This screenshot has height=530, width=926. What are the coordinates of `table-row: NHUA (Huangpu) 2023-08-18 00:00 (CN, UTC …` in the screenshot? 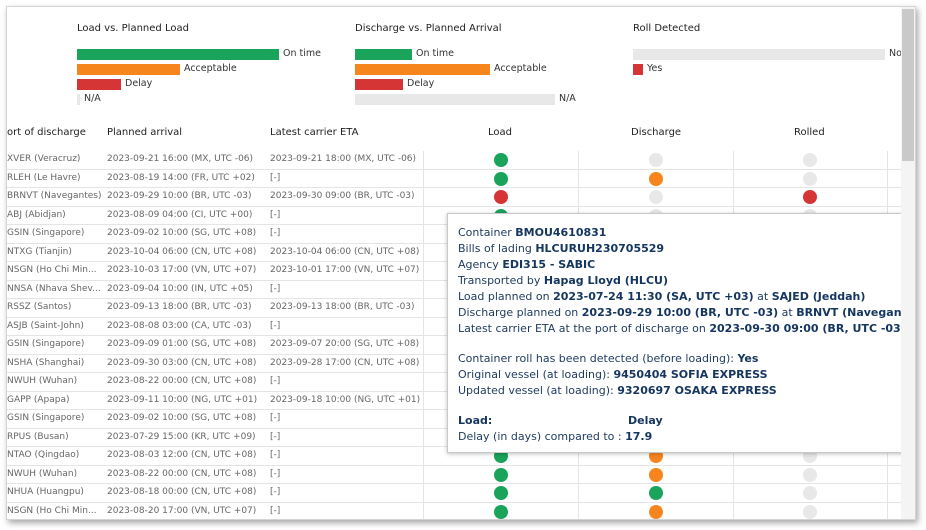 It's located at (454, 493).